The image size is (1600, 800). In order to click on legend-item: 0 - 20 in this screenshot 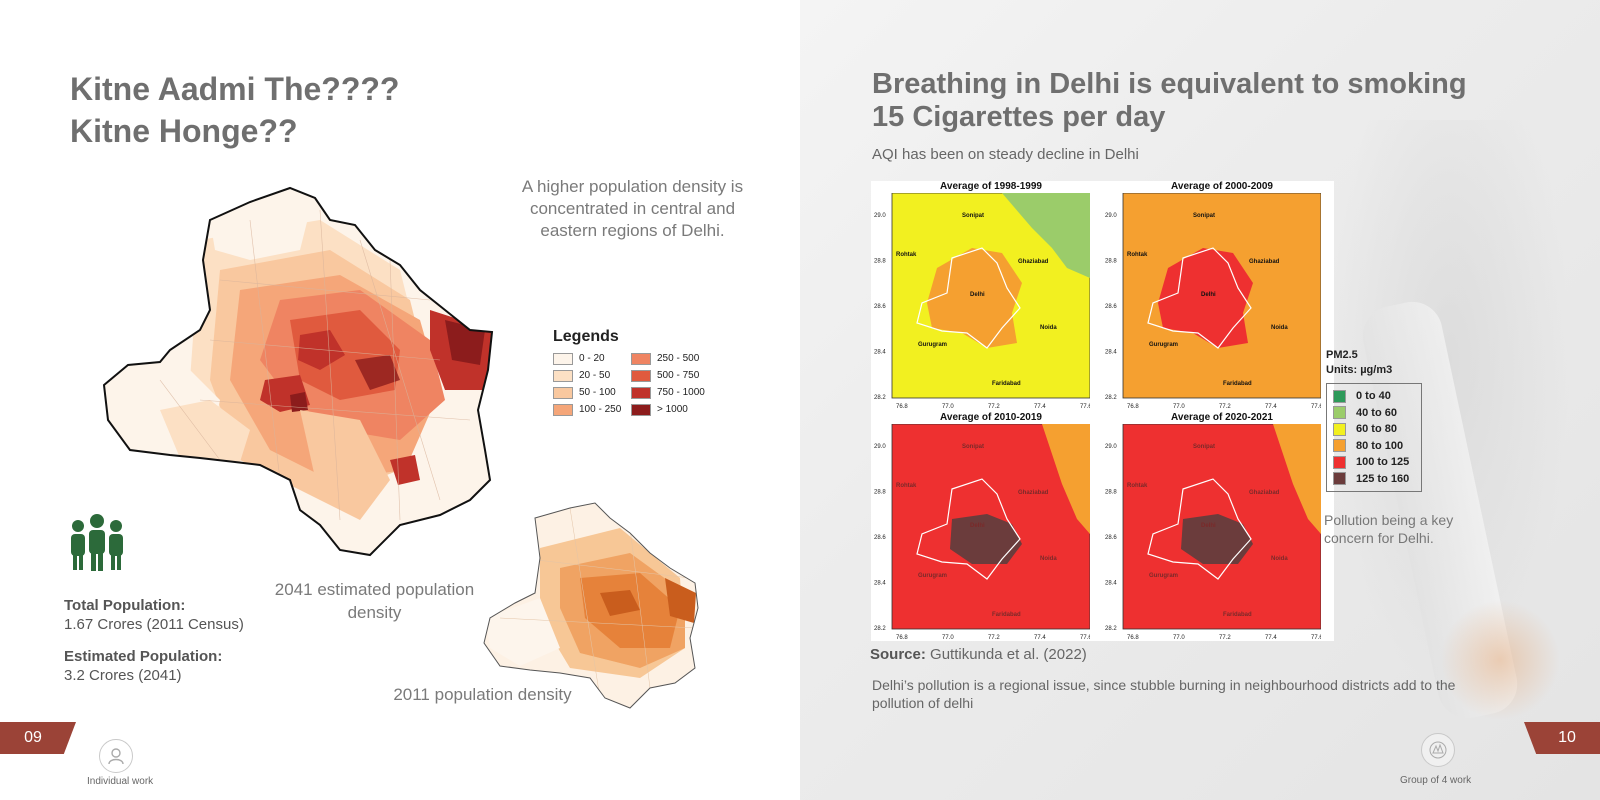, I will do `click(592, 358)`.